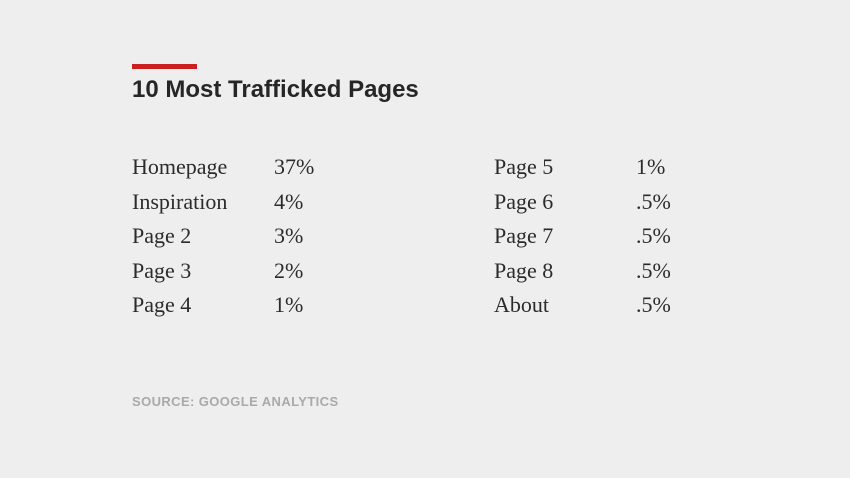 The height and width of the screenshot is (478, 850). What do you see at coordinates (524, 166) in the screenshot?
I see `page-name: Page 5` at bounding box center [524, 166].